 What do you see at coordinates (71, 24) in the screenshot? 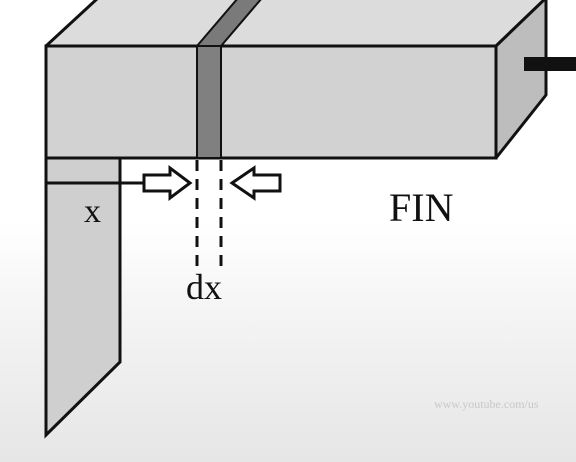
I see `fin-top-edge-left` at bounding box center [71, 24].